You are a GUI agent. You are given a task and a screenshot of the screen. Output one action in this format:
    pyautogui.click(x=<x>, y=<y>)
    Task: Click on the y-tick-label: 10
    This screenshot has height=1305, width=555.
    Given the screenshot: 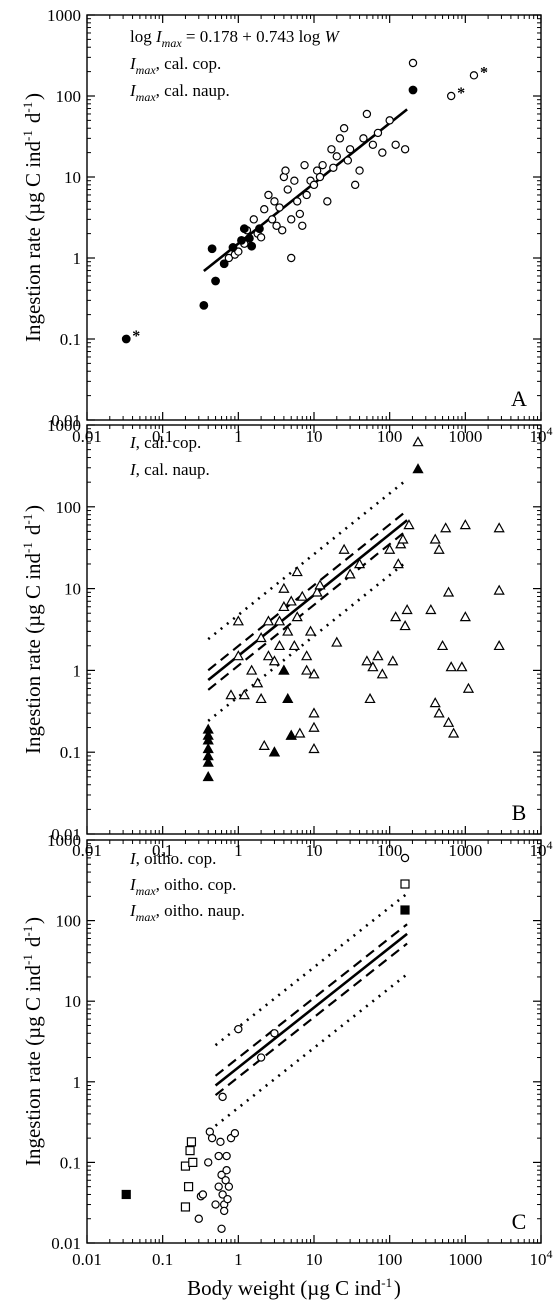 What is the action you would take?
    pyautogui.click(x=72, y=1001)
    